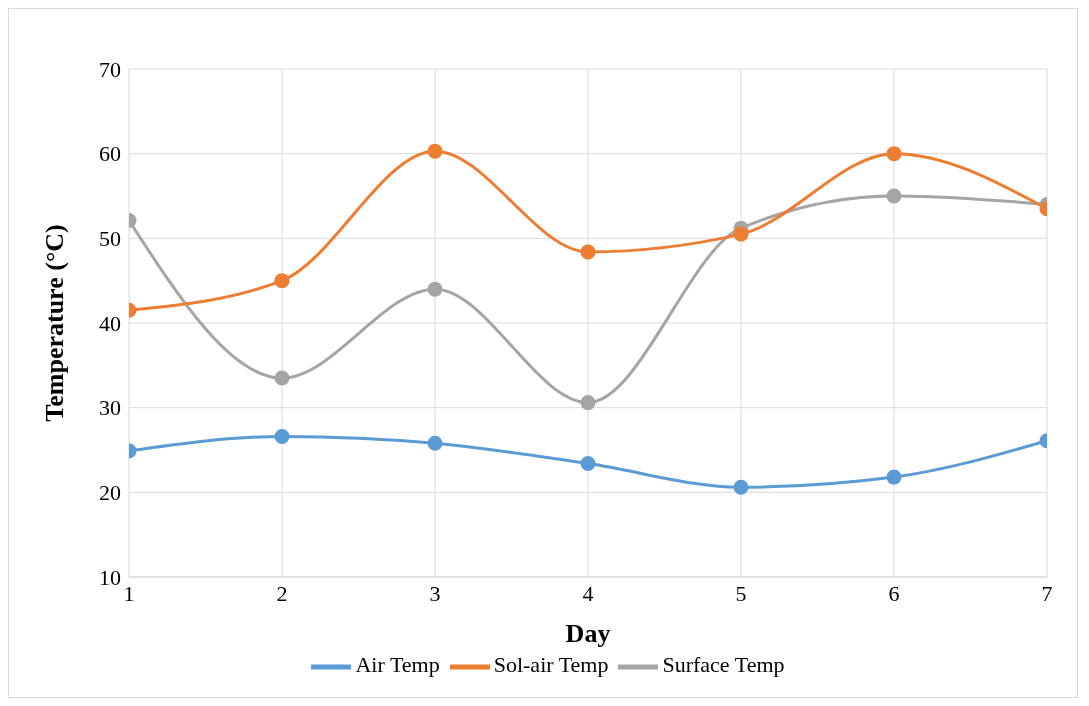  I want to click on x-tick-label: 4, so click(588, 593).